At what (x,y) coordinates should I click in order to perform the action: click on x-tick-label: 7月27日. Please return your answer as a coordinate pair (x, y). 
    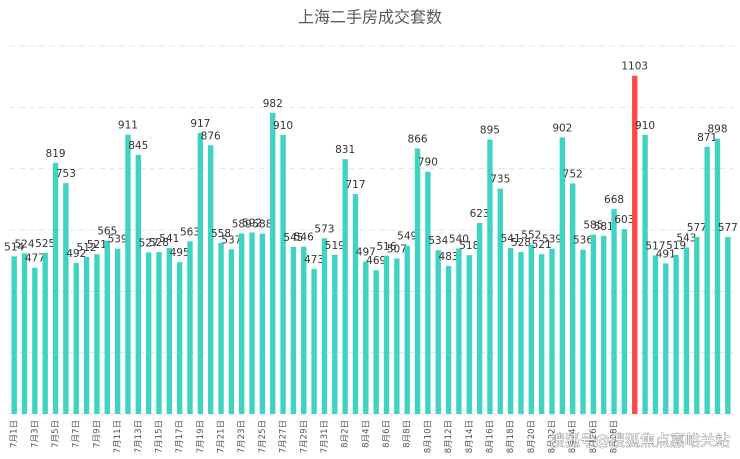
    Looking at the image, I should click on (284, 436).